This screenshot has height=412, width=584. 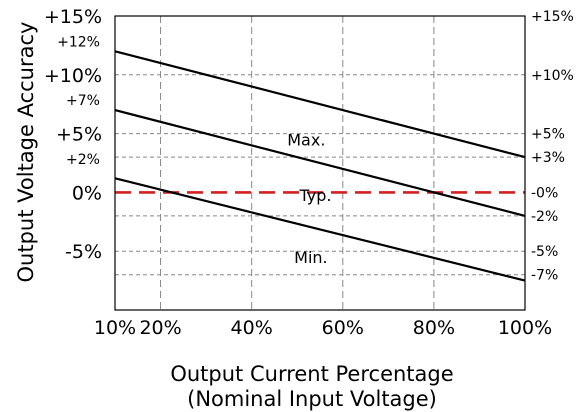 I want to click on y-tick-label-right: -5%, so click(x=544, y=252).